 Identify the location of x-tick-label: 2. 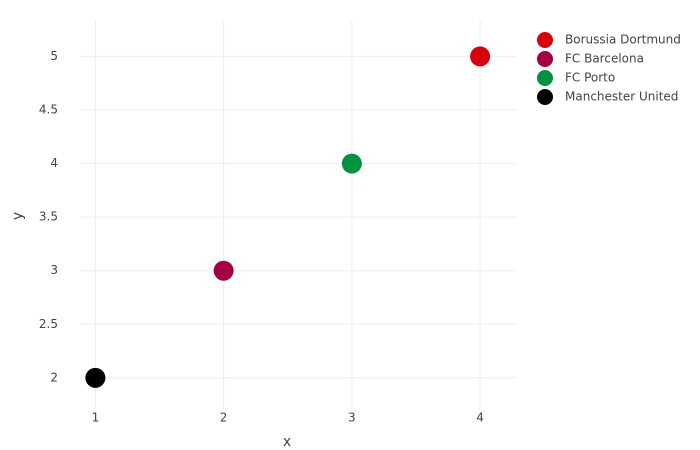
(224, 418).